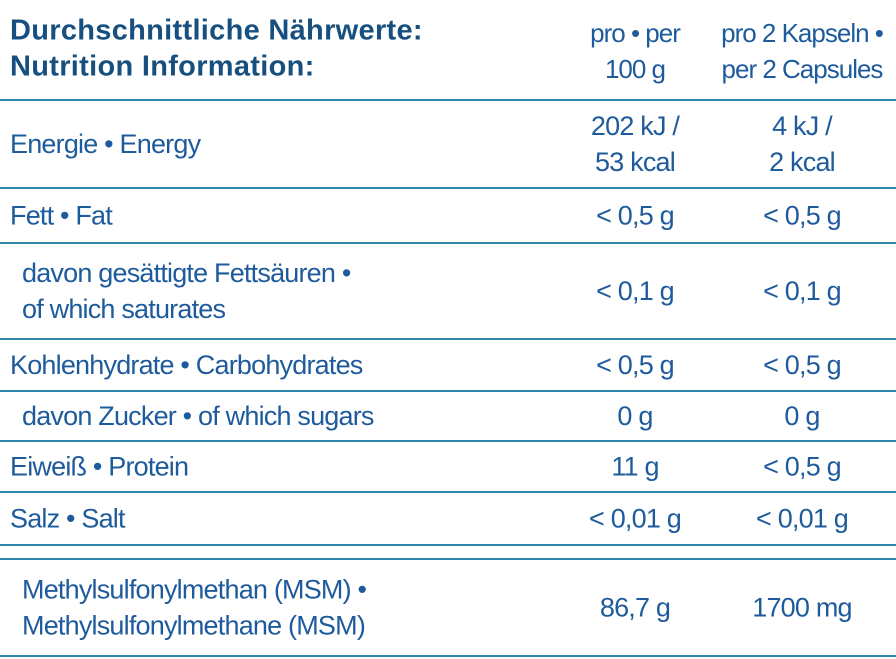 Image resolution: width=896 pixels, height=659 pixels. I want to click on row-label: davon Zucker • of which sugars, so click(198, 416).